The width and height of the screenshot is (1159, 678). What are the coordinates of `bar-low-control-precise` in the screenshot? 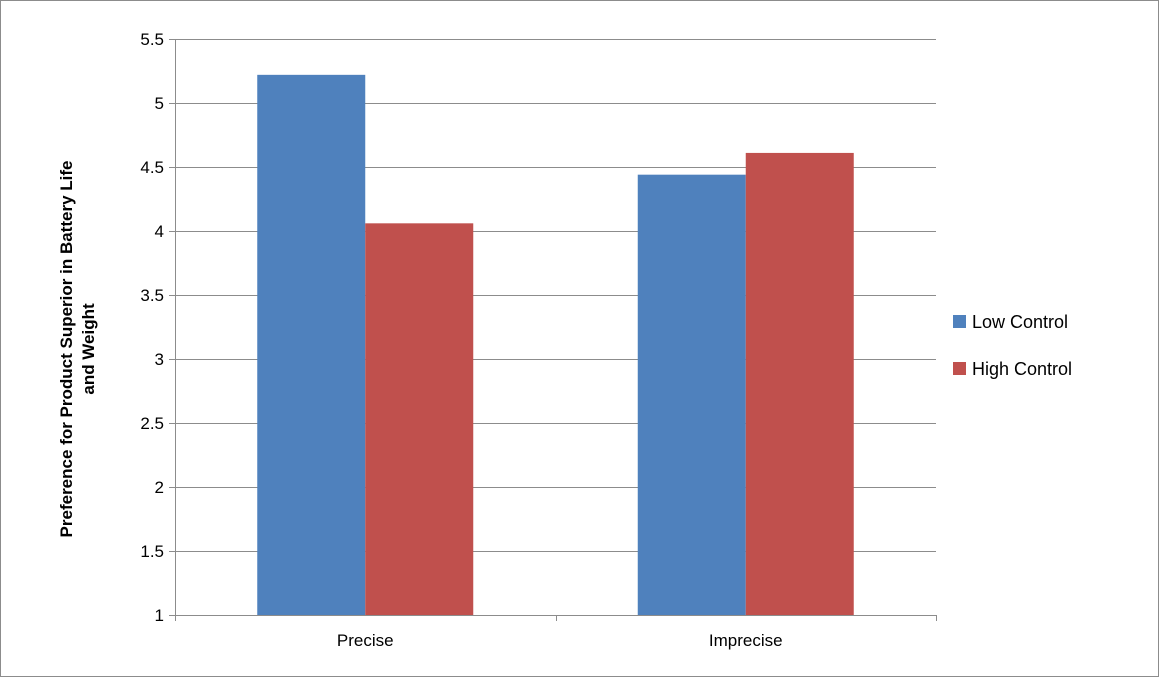 It's located at (311, 345).